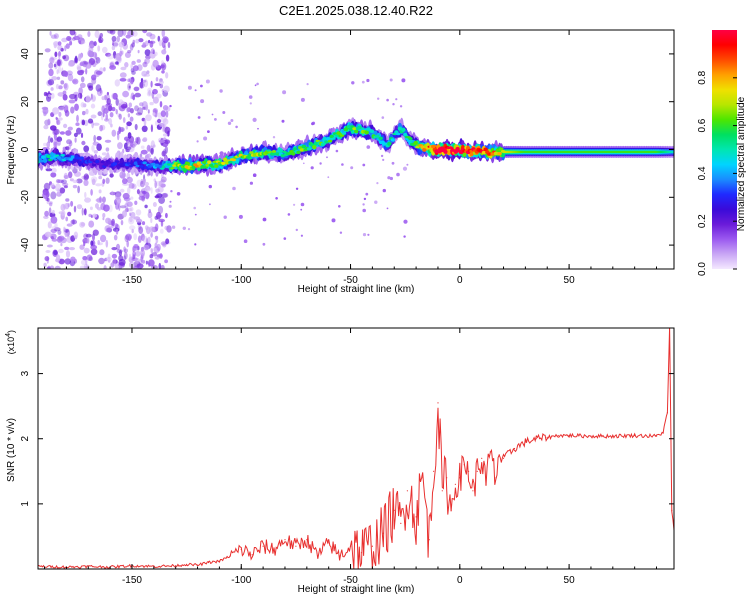 Image resolution: width=750 pixels, height=600 pixels. What do you see at coordinates (25, 197) in the screenshot?
I see `y-tick-label: -20` at bounding box center [25, 197].